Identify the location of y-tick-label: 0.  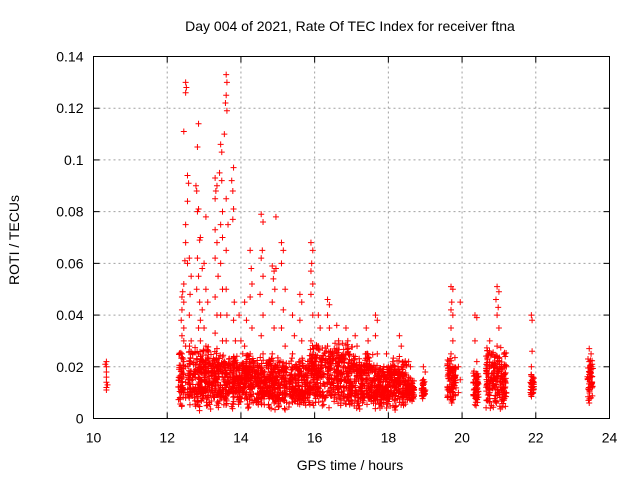
(80, 419).